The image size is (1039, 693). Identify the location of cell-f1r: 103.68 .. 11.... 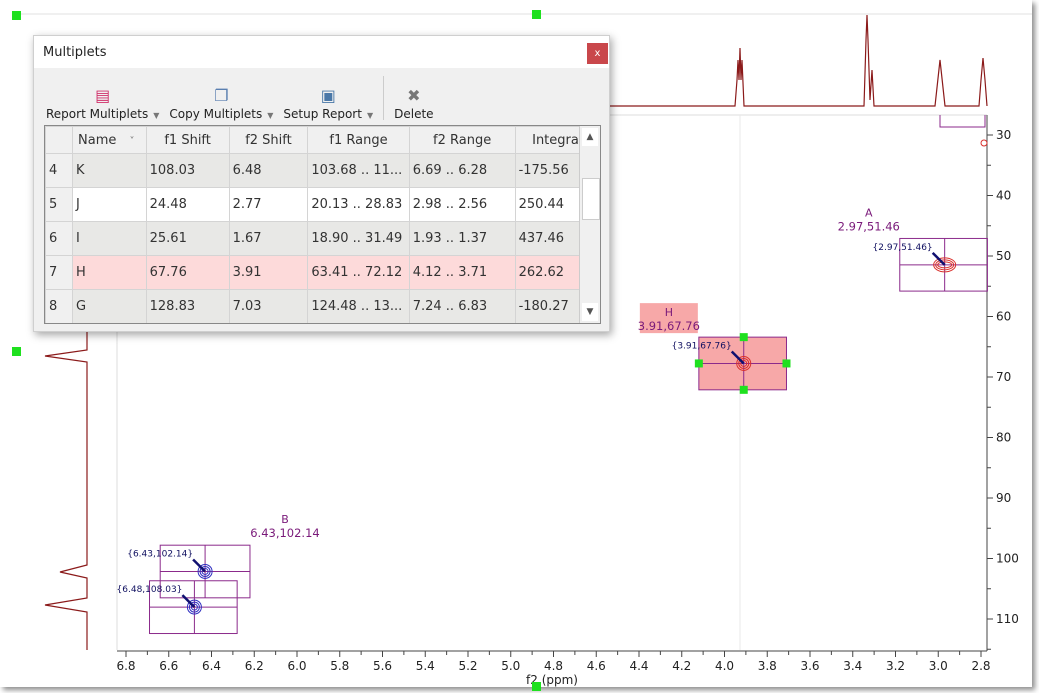
(358, 170).